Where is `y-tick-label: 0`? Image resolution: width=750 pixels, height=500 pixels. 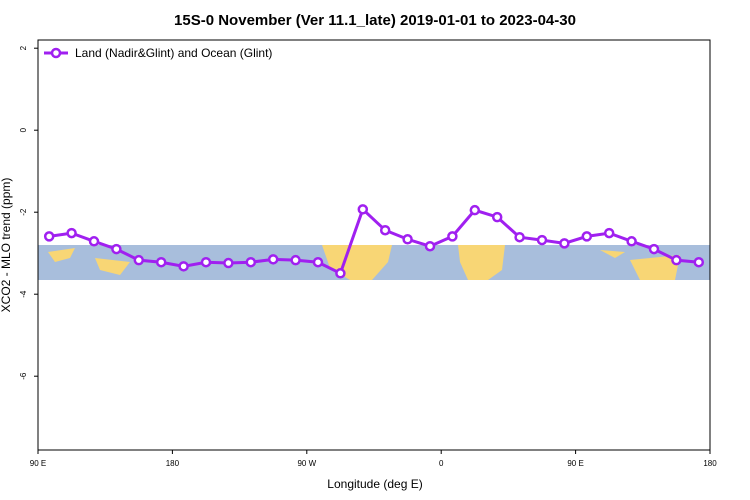 y-tick-label: 0 is located at coordinates (23, 129).